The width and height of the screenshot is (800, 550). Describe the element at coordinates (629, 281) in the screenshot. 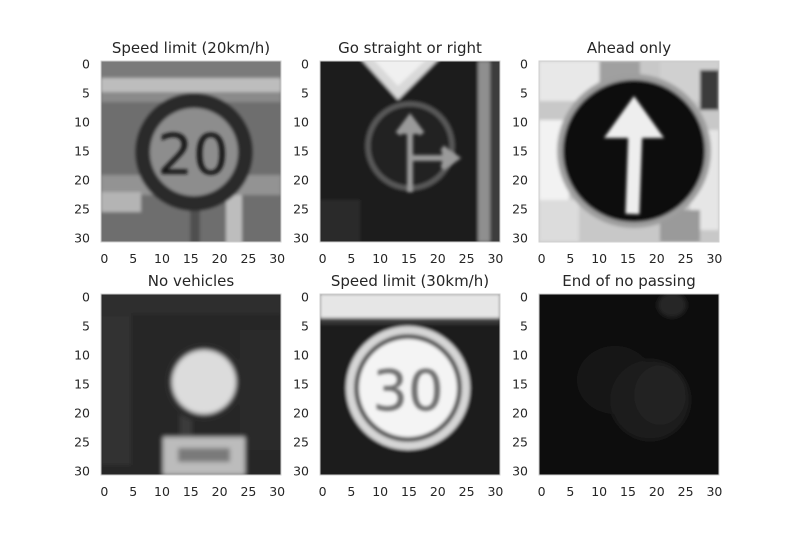

I see `panel-title: End of no passing` at that location.